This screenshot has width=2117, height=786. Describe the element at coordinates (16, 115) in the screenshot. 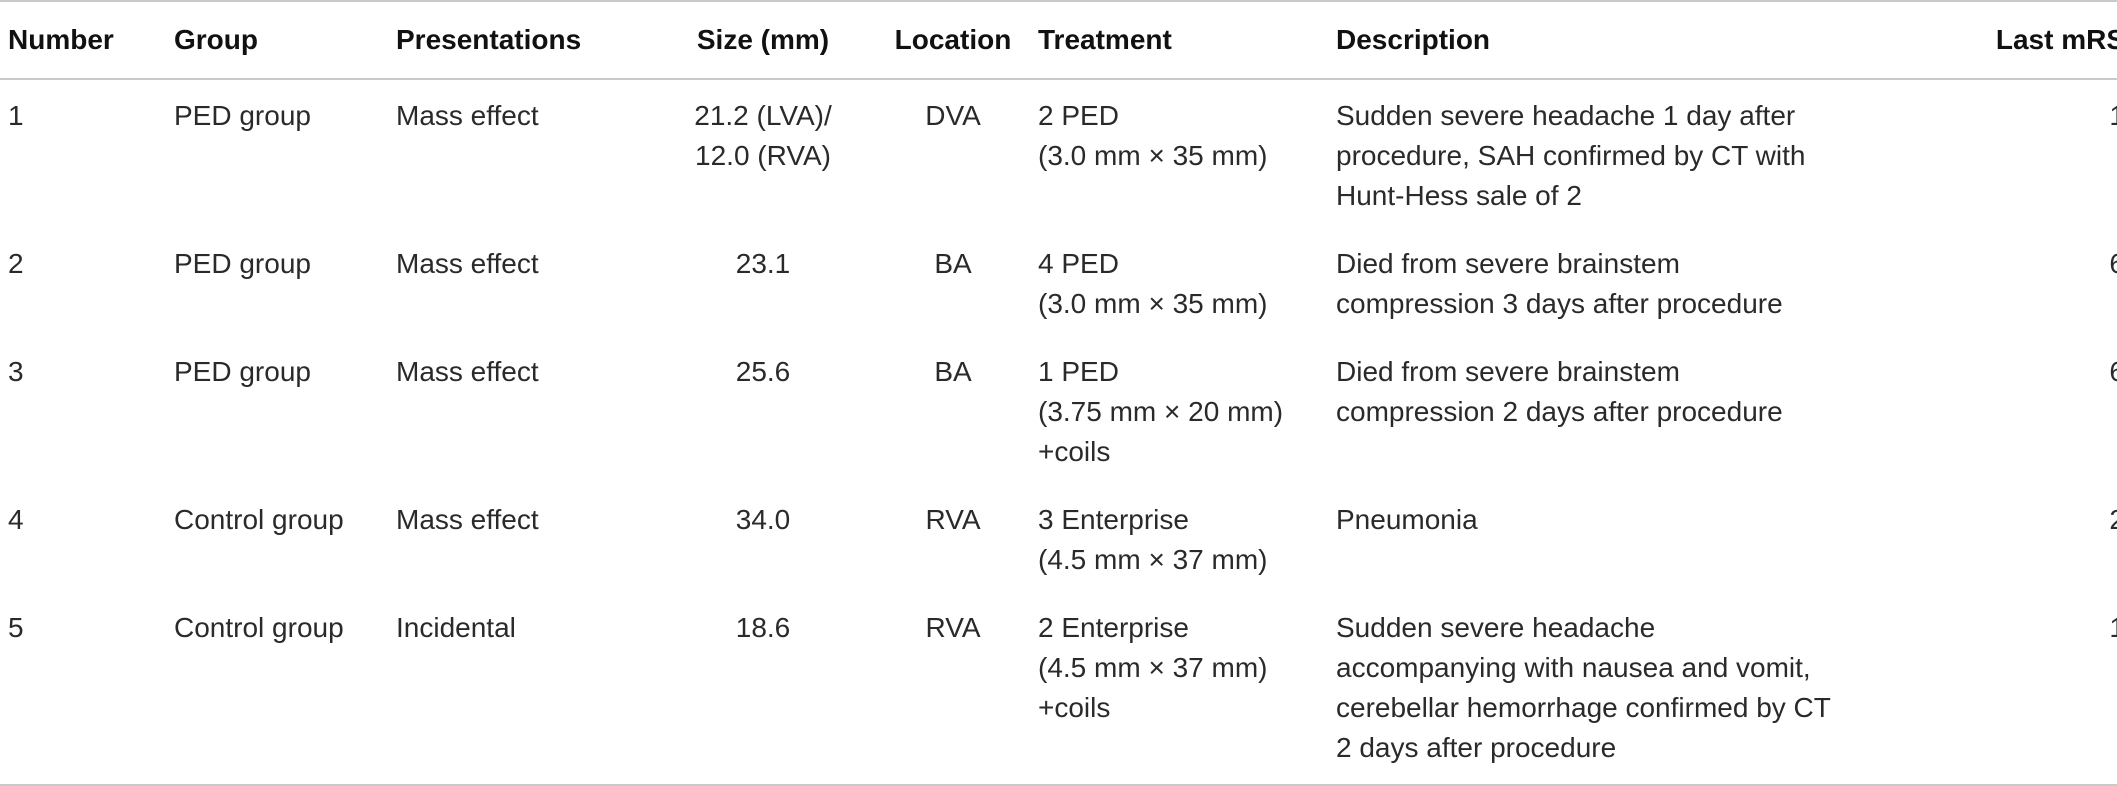

I see `cell-number: 1` at that location.